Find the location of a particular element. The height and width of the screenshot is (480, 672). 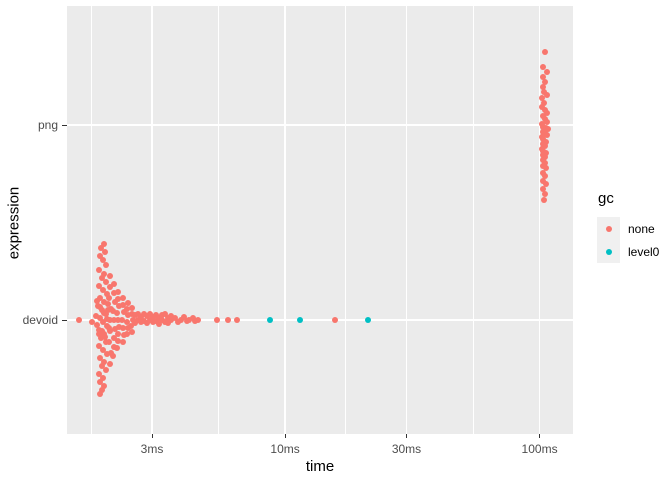

legend-dot-level0-icon is located at coordinates (608, 251).